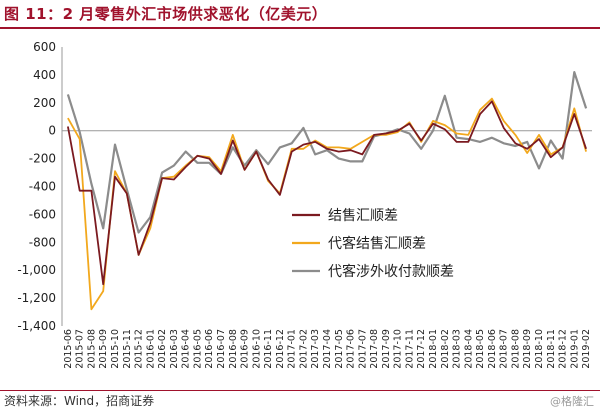 This screenshot has width=600, height=410. What do you see at coordinates (586, 349) in the screenshot?
I see `x-tick-label: 2019-02` at bounding box center [586, 349].